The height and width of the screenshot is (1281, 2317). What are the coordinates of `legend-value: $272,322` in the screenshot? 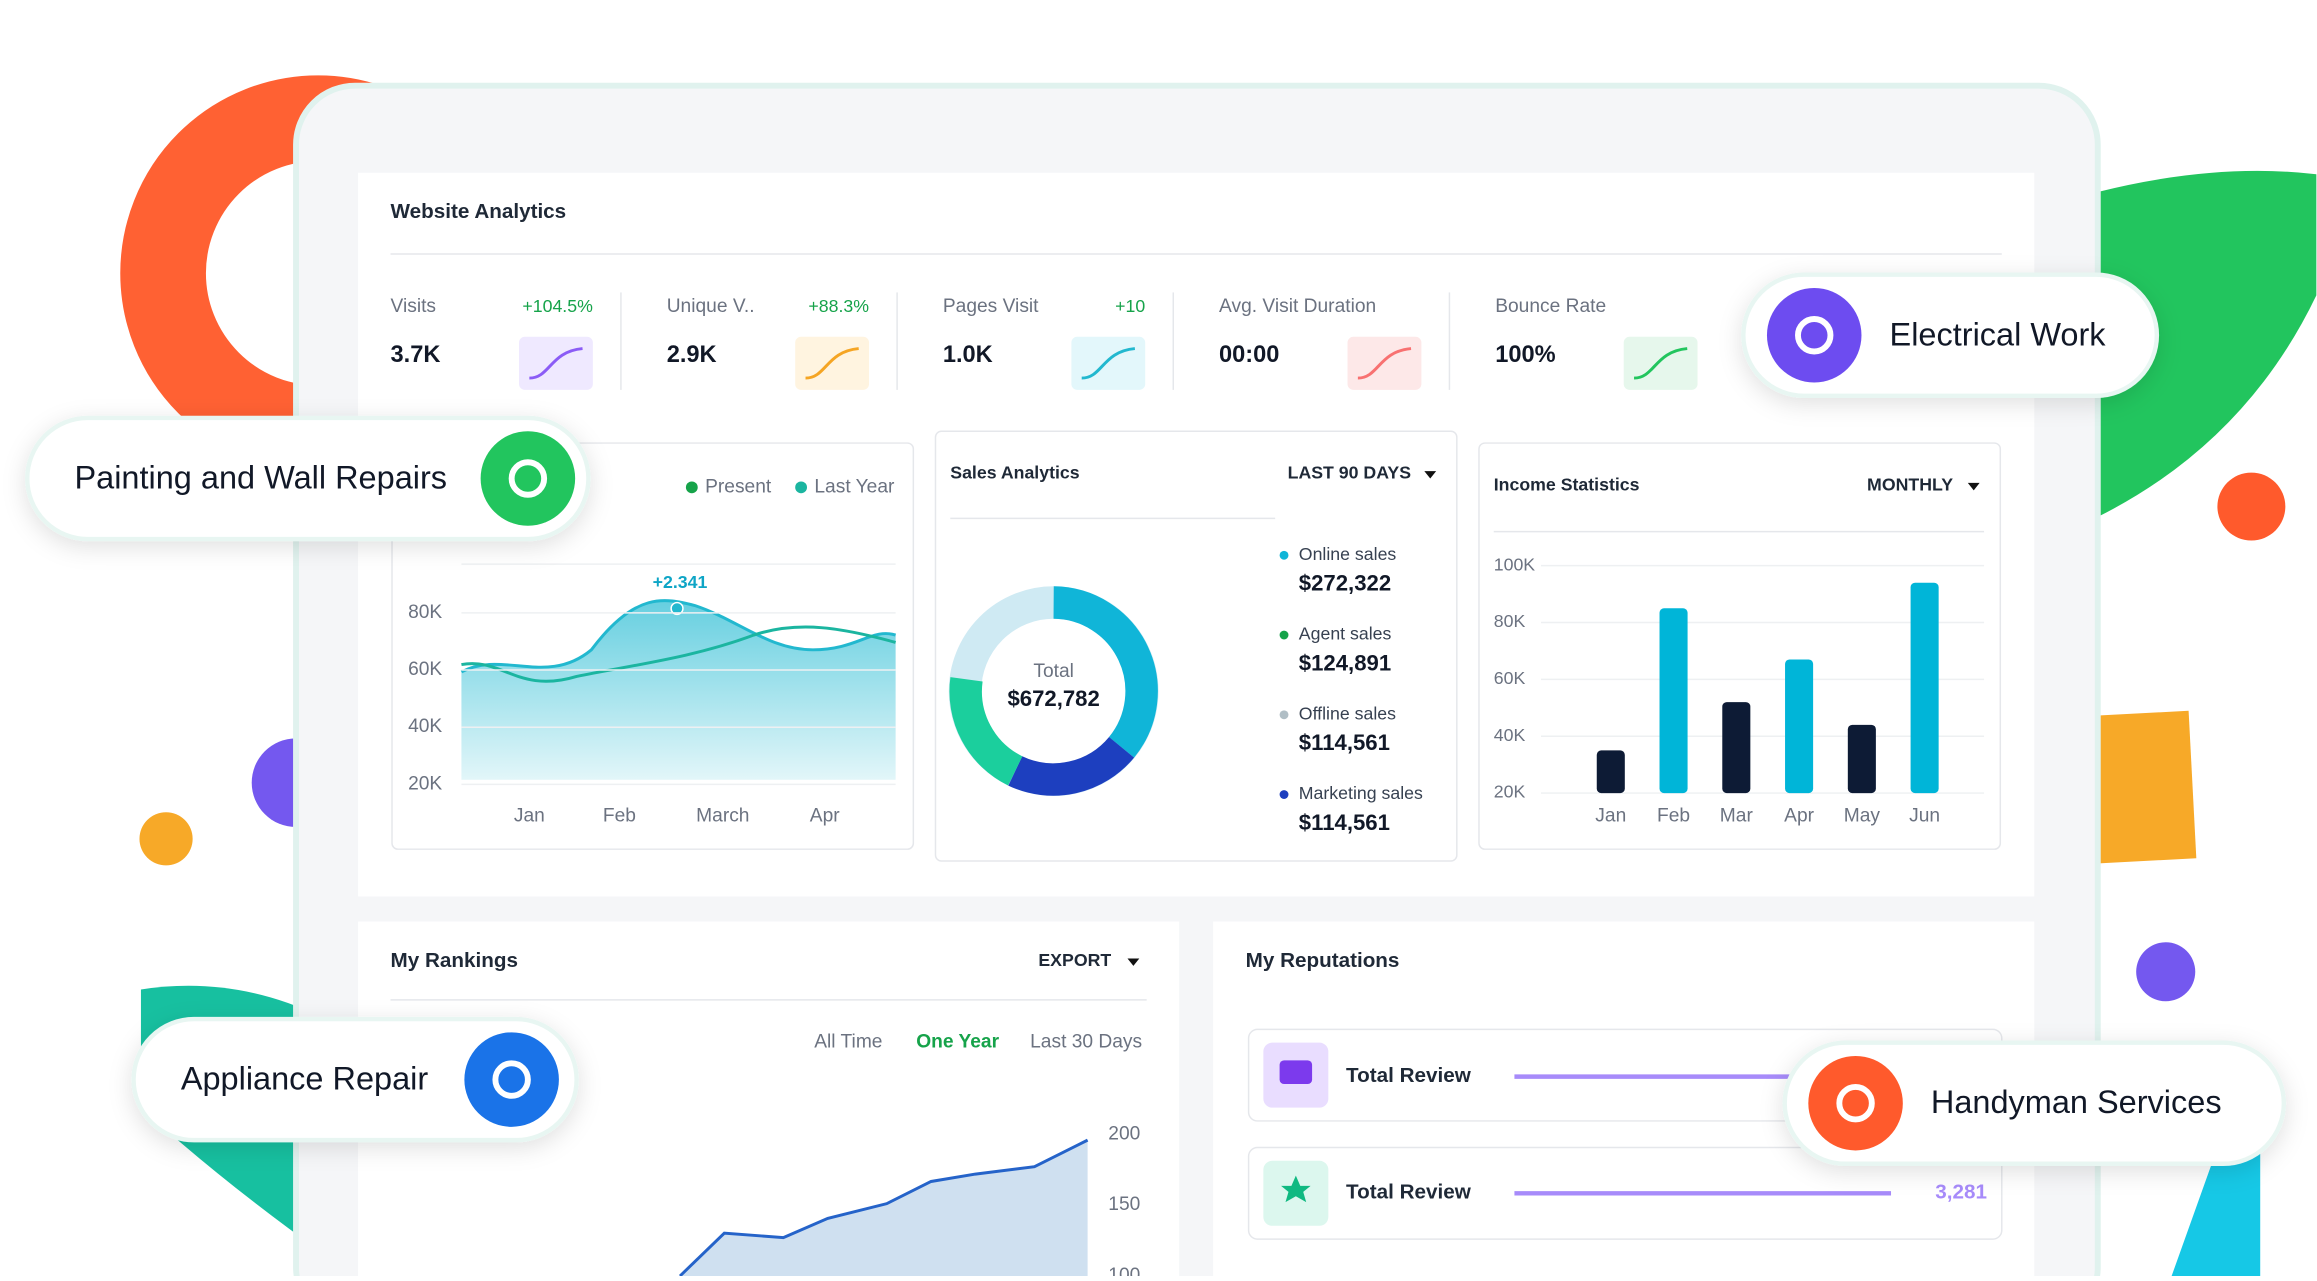 It's located at (1345, 583).